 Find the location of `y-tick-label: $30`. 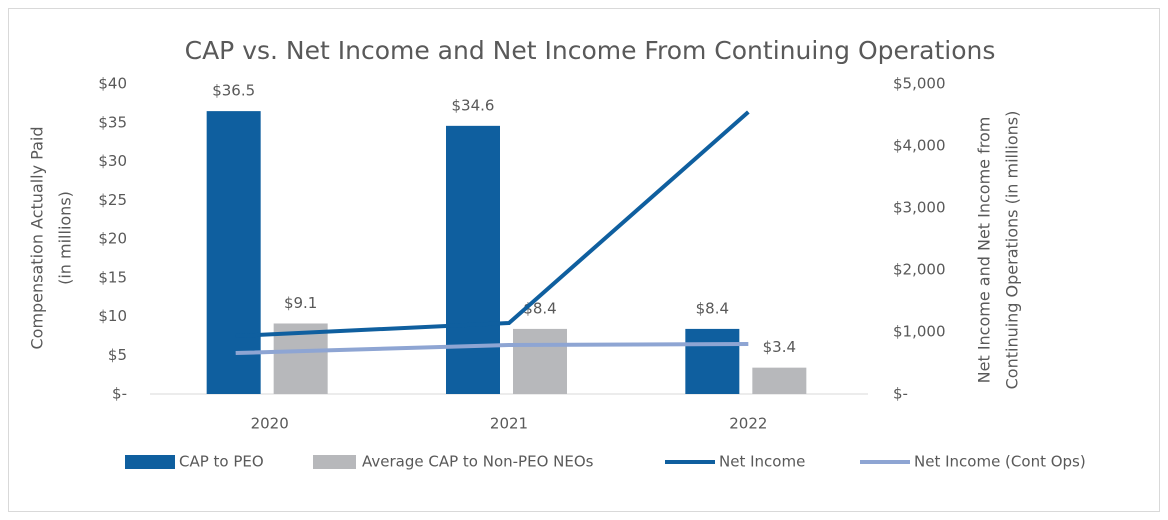

y-tick-label: $30 is located at coordinates (112, 161).